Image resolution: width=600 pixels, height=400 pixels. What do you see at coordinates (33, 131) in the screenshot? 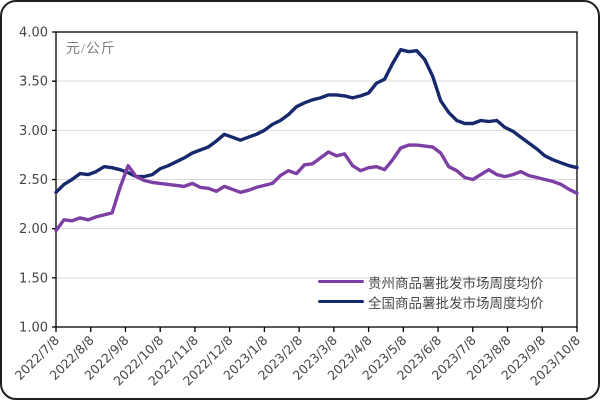
I see `y-axis-tick-label: 3.00` at bounding box center [33, 131].